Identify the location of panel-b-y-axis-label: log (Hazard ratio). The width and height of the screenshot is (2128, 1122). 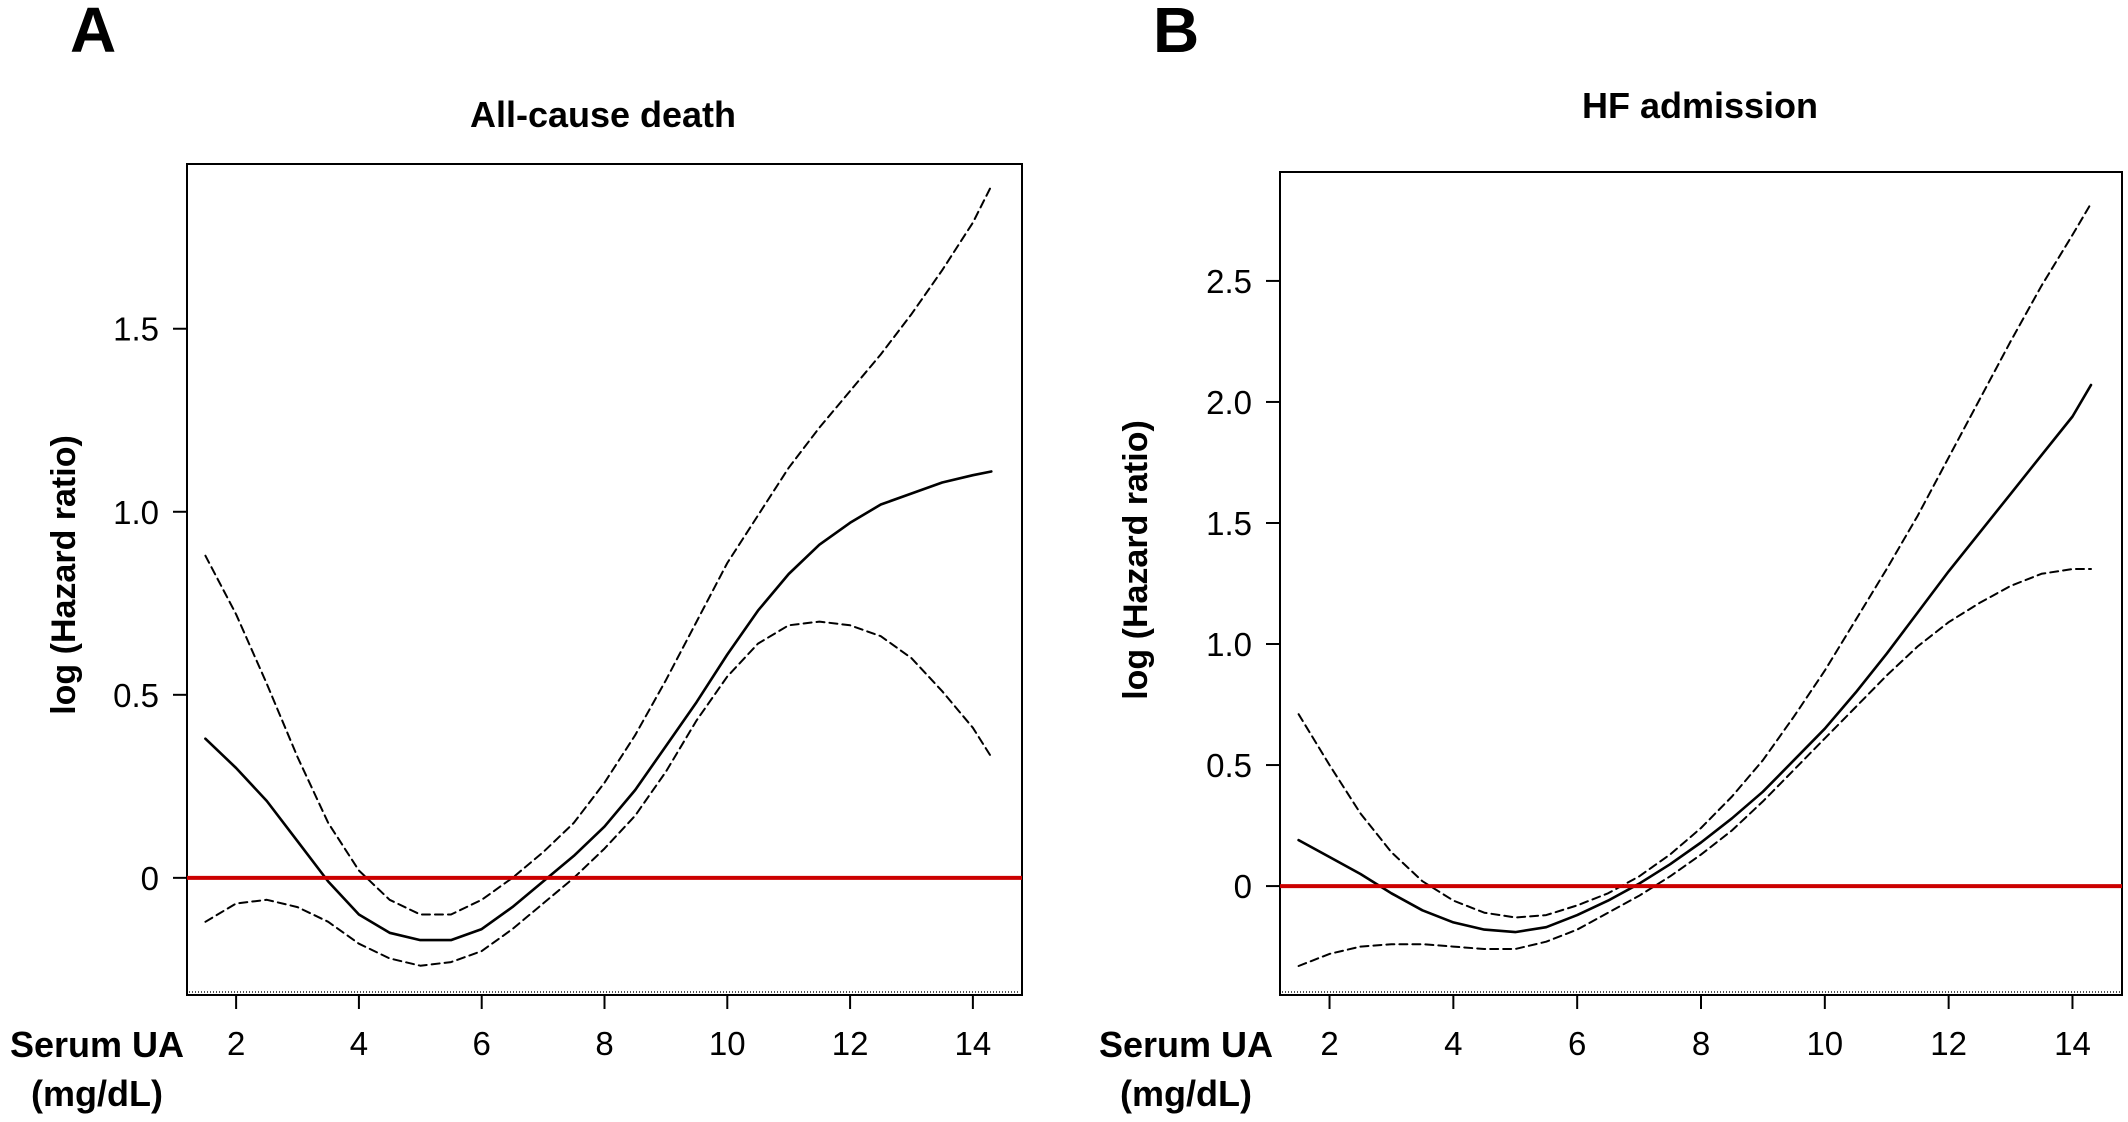
(1136, 560).